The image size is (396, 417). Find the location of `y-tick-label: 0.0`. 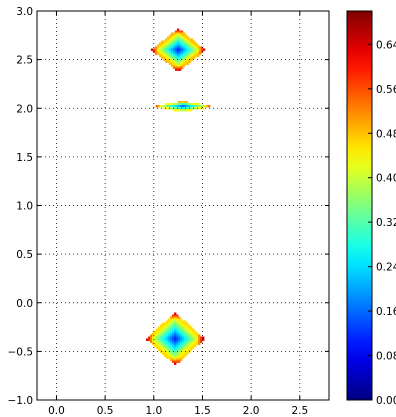

y-tick-label: 0.0 is located at coordinates (24, 304).